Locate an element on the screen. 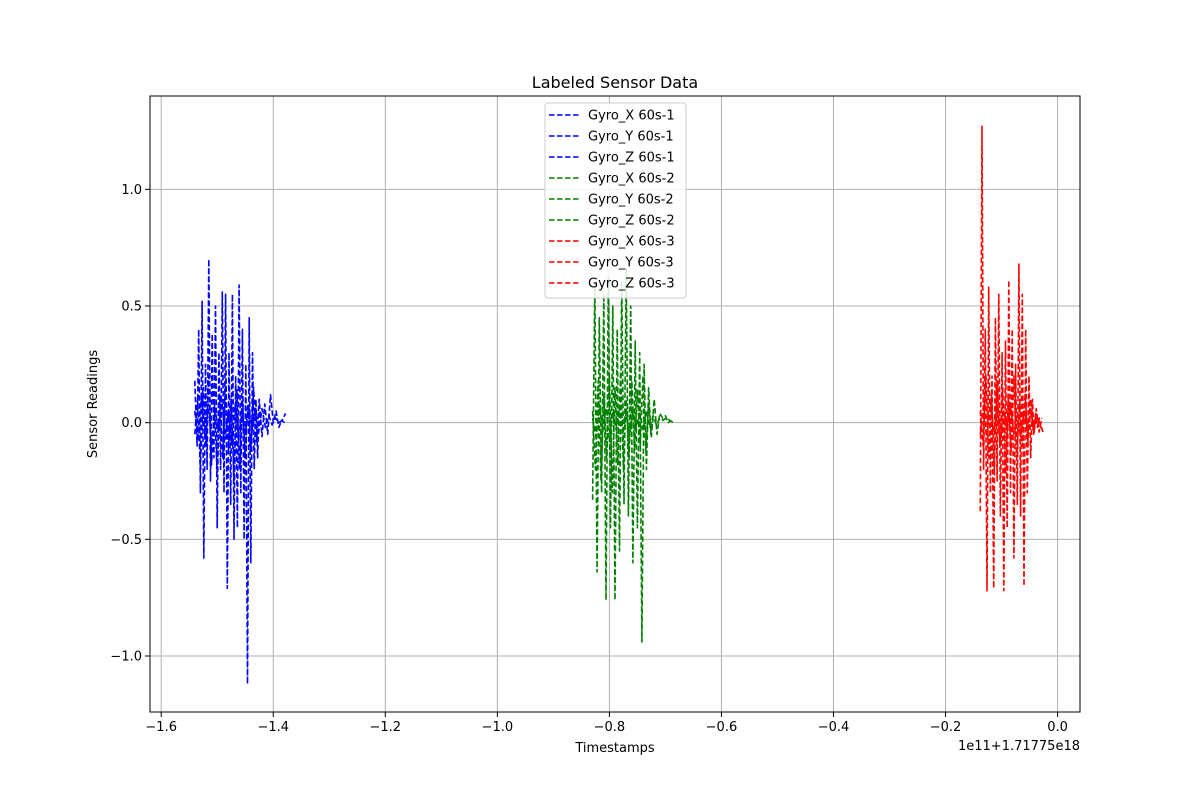  x-axis-label: Timestamps is located at coordinates (614, 748).